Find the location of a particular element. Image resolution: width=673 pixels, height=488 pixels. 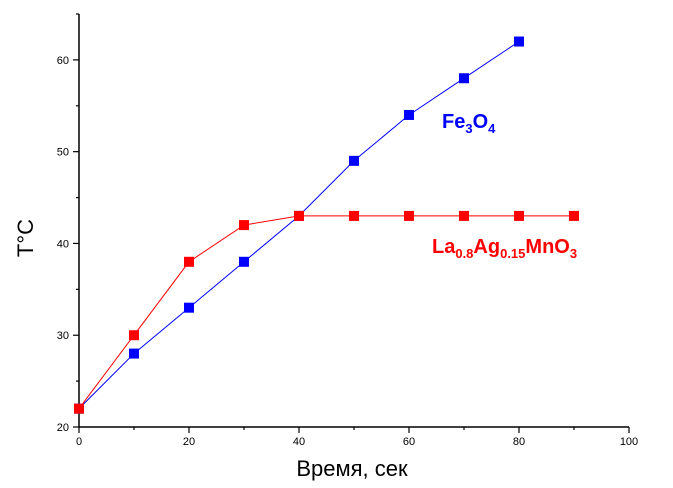

x-tick-label: 100 is located at coordinates (629, 442).